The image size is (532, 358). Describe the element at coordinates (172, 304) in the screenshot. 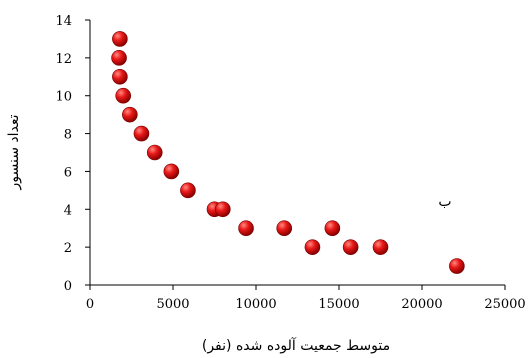

I see `x-tick-label: 5000` at that location.